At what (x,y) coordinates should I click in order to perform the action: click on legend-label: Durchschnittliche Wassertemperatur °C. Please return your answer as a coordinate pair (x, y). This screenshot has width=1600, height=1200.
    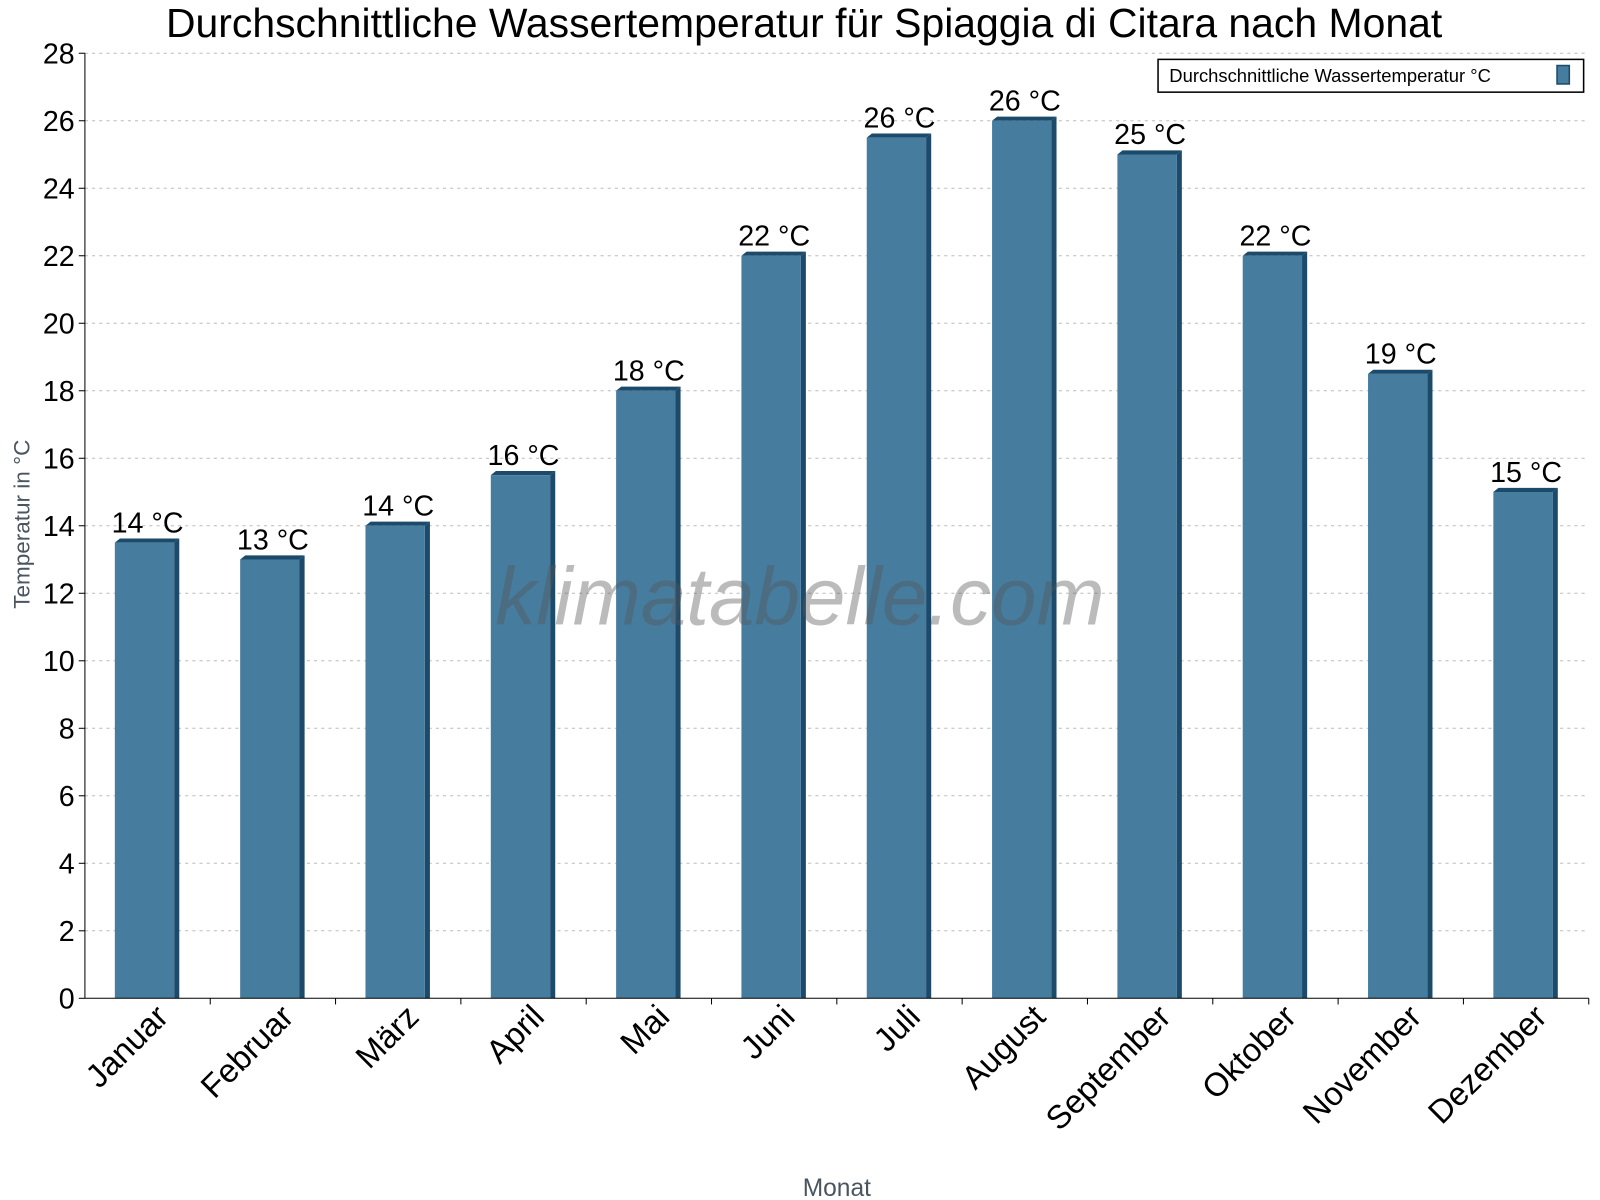
    Looking at the image, I should click on (1330, 75).